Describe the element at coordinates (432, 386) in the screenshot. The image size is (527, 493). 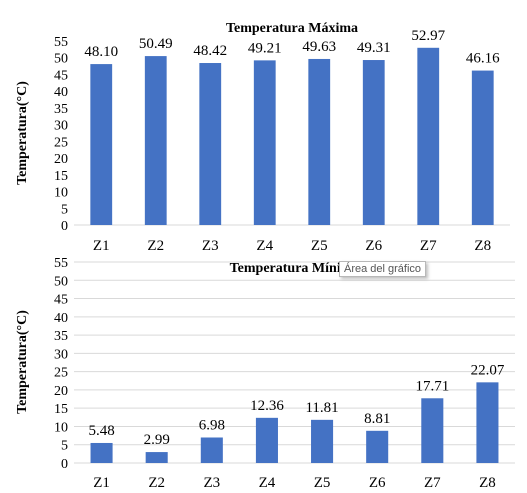
I see `data-label: 17.71` at that location.